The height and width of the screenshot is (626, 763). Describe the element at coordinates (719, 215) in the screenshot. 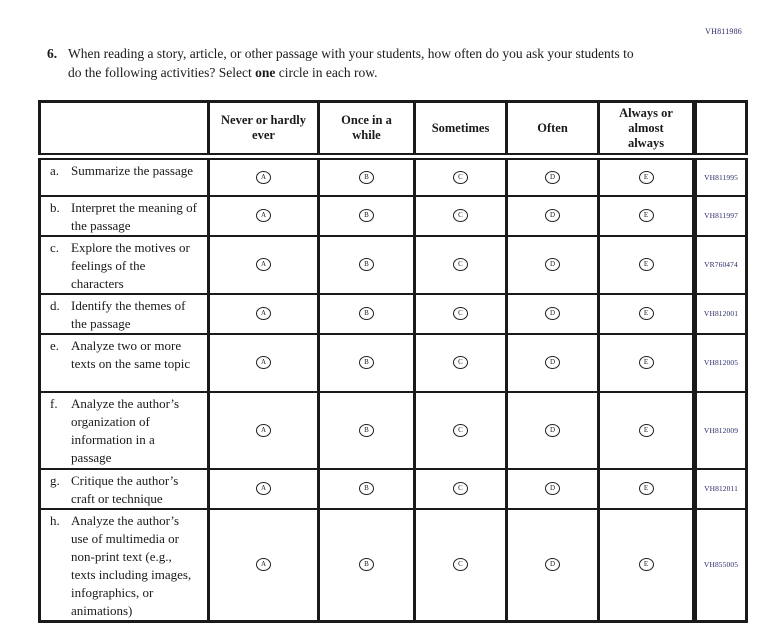

I see `item-code: VH811997` at that location.